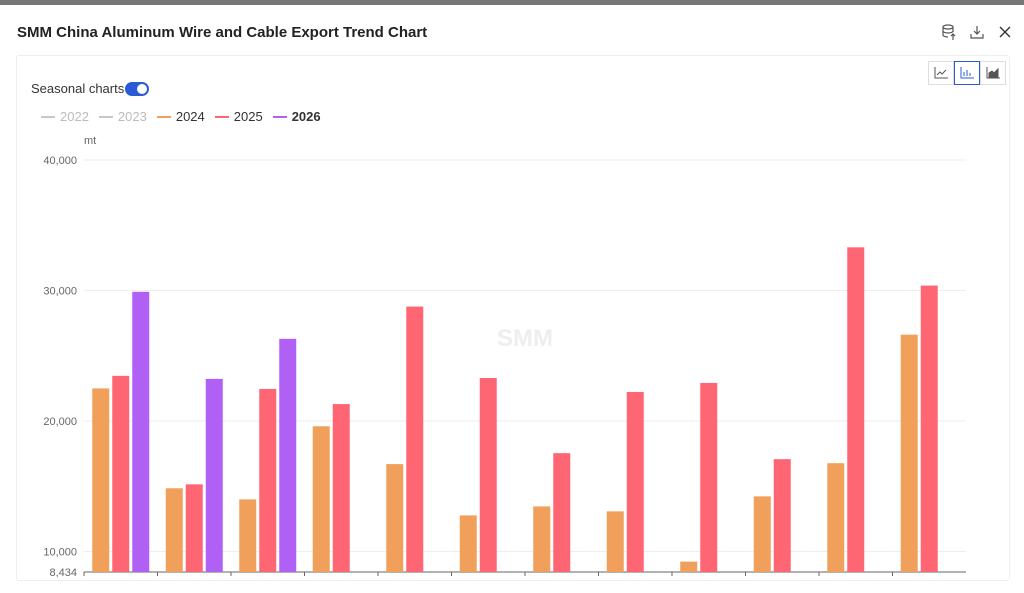  What do you see at coordinates (121, 473) in the screenshot?
I see `bar-2025-jan` at bounding box center [121, 473].